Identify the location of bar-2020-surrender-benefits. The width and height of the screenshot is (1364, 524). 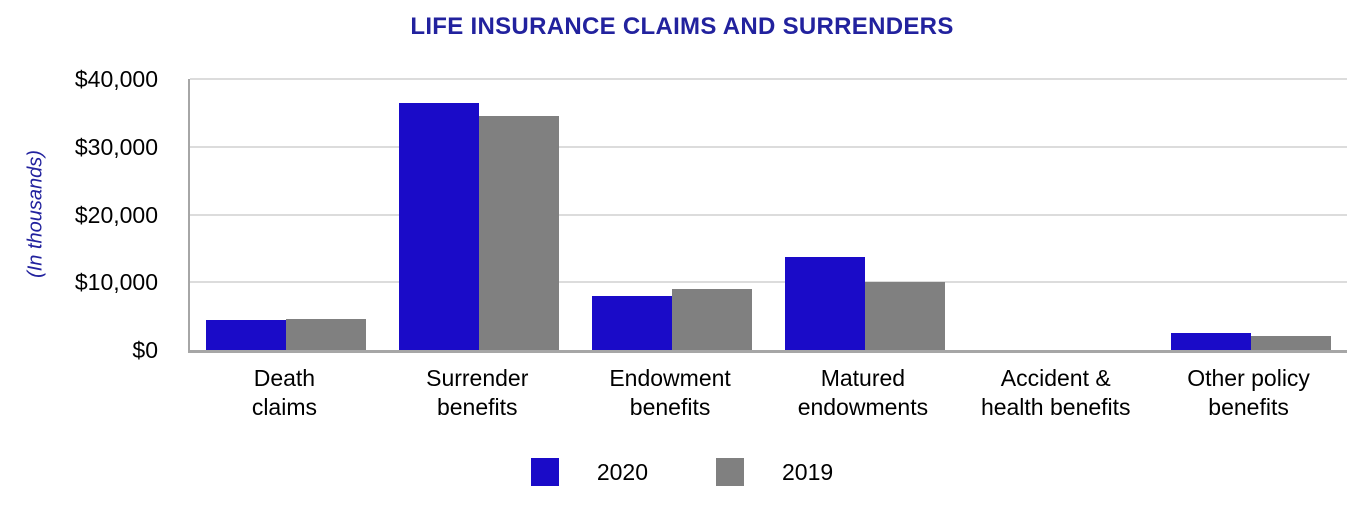
(439, 226).